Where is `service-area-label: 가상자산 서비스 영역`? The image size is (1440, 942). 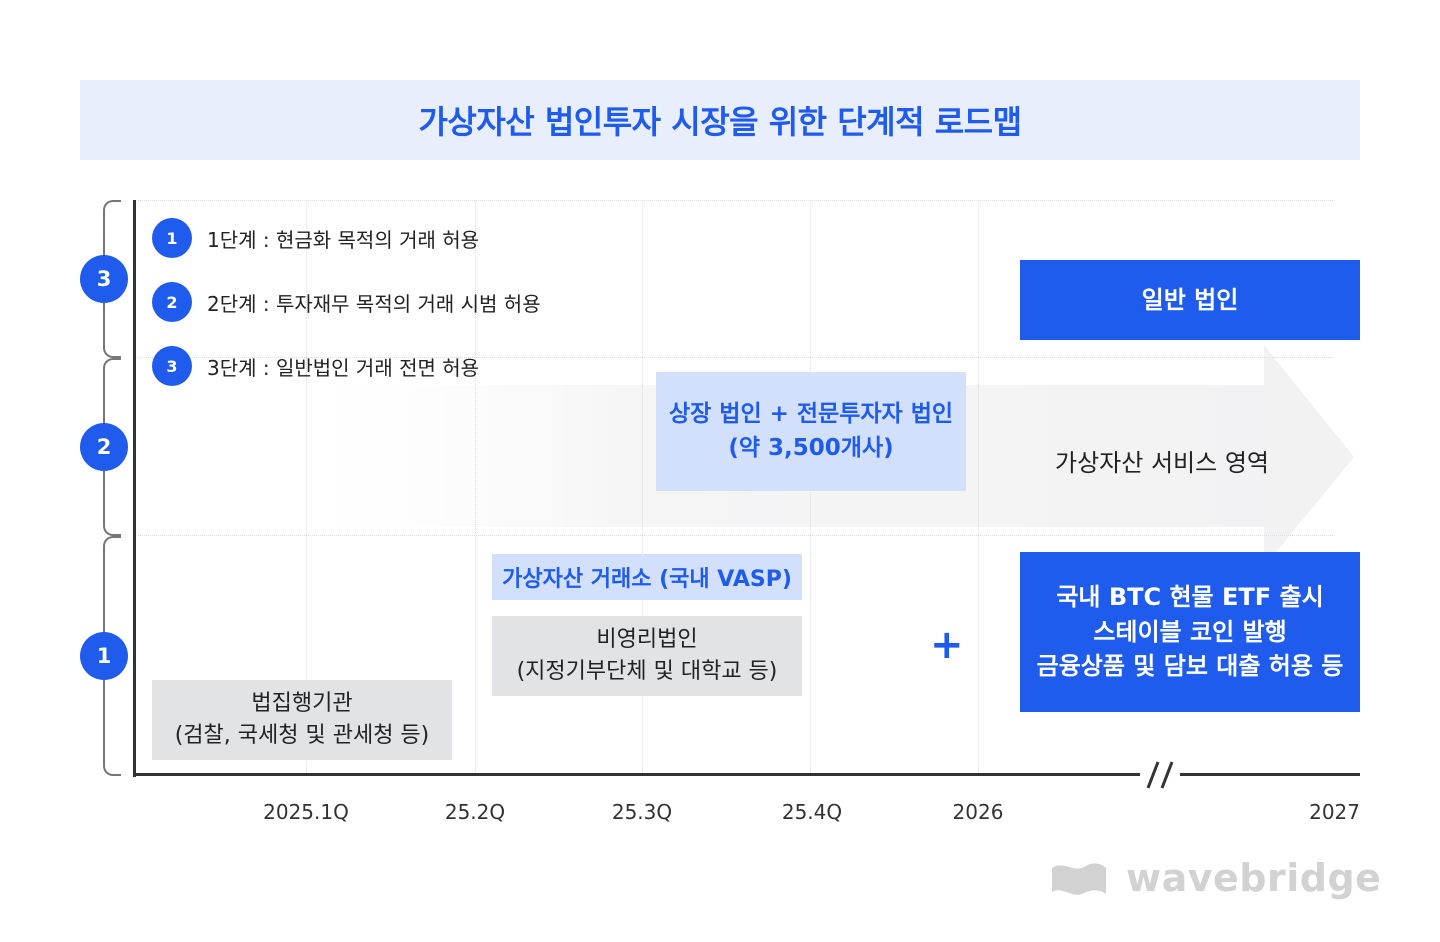
service-area-label: 가상자산 서비스 영역 is located at coordinates (1162, 463).